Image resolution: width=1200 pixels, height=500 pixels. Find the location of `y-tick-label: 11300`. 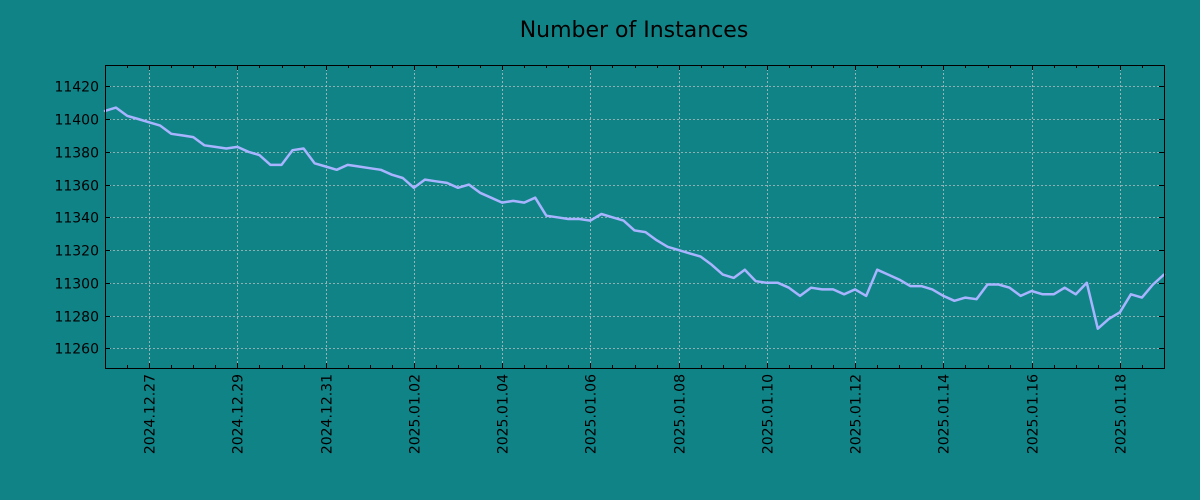

y-tick-label: 11300 is located at coordinates (76, 285).